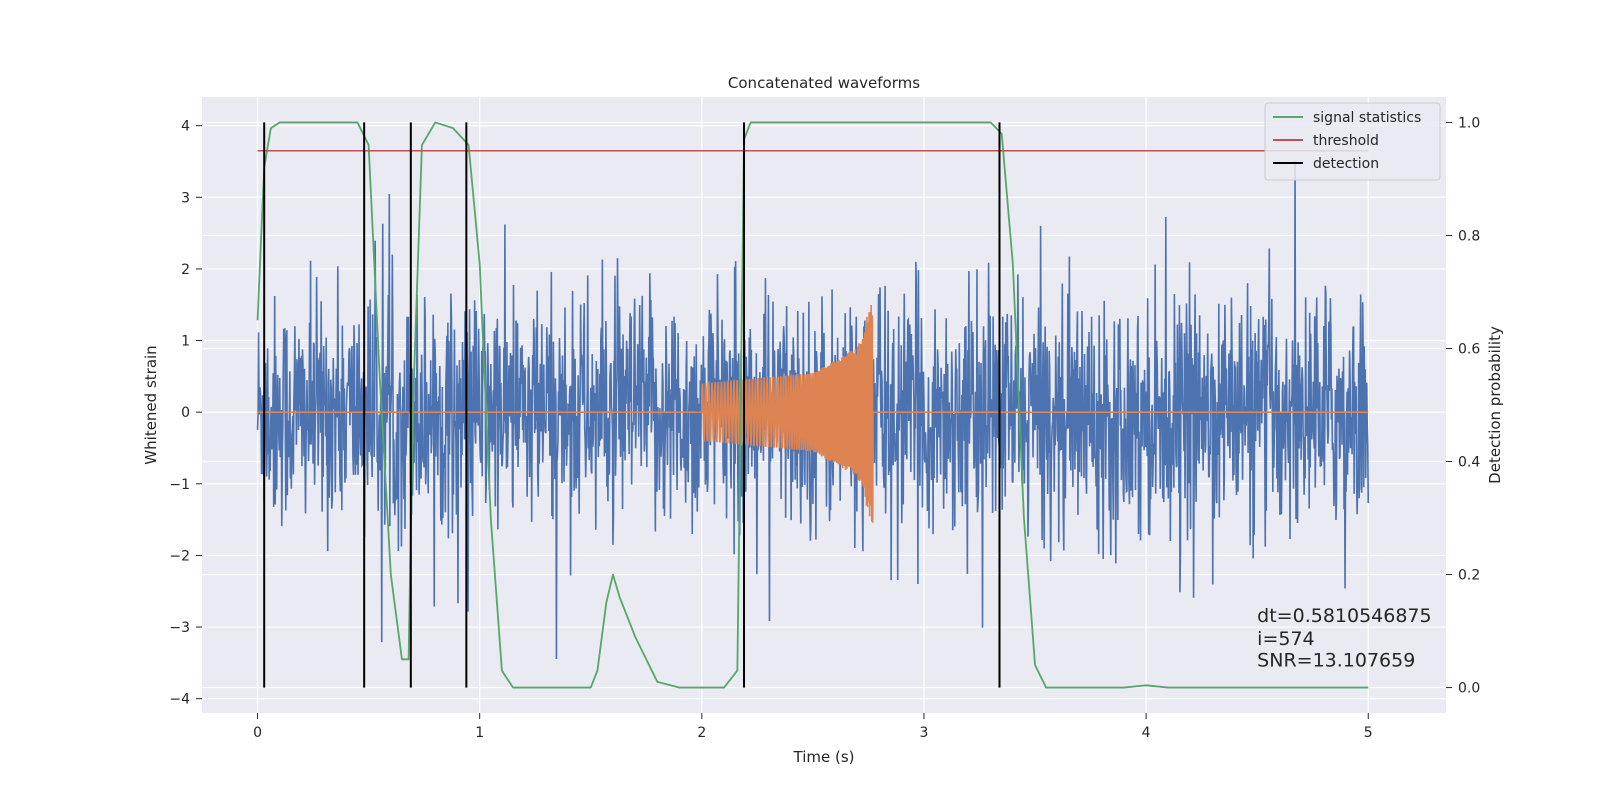 The height and width of the screenshot is (804, 1600). Describe the element at coordinates (924, 733) in the screenshot. I see `x-tick-label: 3` at that location.